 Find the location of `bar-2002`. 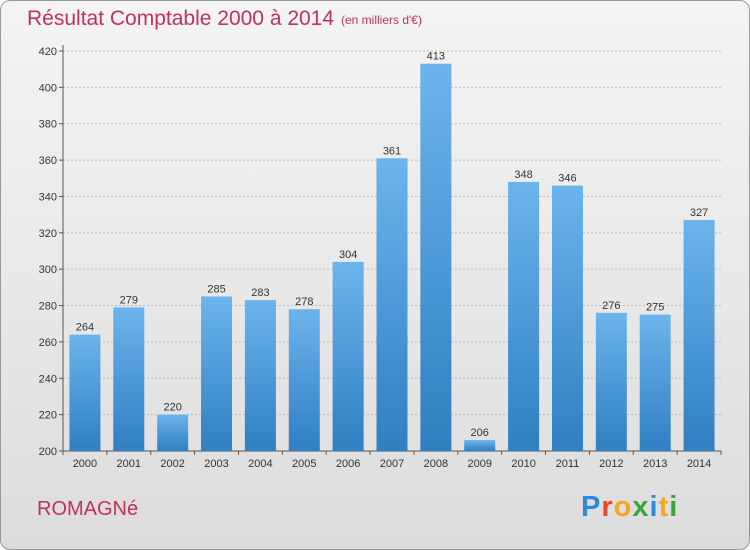

bar-2002 is located at coordinates (173, 432).